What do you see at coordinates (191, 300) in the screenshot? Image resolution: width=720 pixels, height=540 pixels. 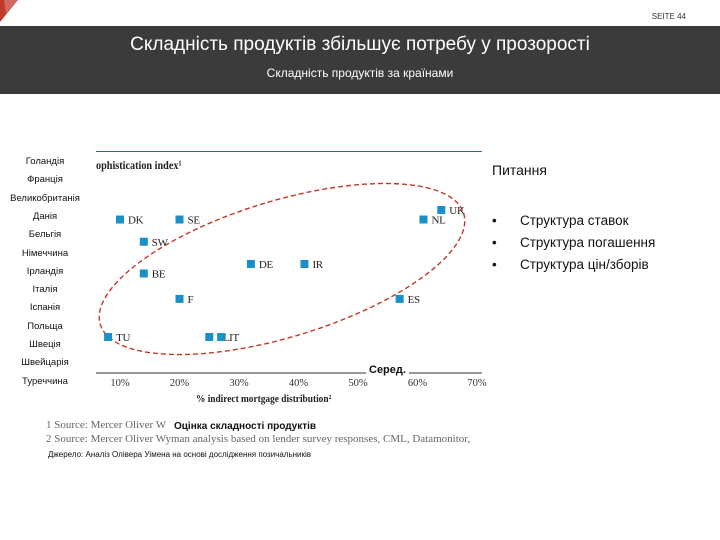 I see `point-label: F` at bounding box center [191, 300].